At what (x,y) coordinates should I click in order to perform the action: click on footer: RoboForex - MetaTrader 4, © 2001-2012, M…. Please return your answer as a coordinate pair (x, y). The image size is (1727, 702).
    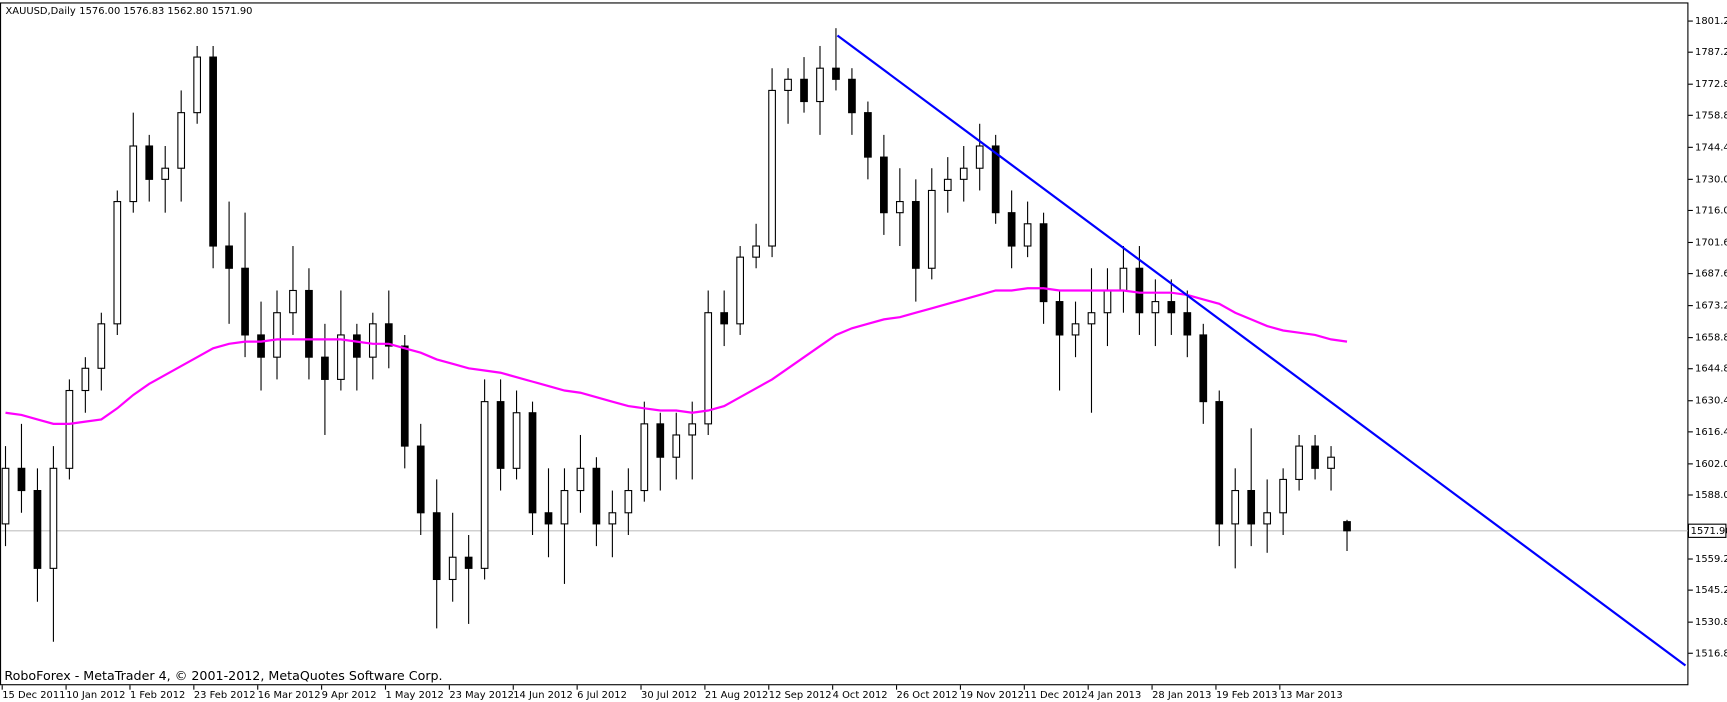
    Looking at the image, I should click on (223, 675).